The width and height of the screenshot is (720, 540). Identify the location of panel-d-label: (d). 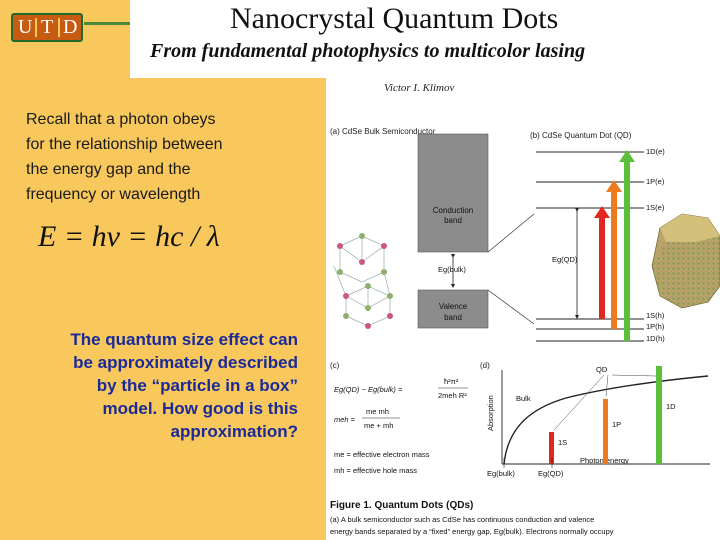
(485, 365).